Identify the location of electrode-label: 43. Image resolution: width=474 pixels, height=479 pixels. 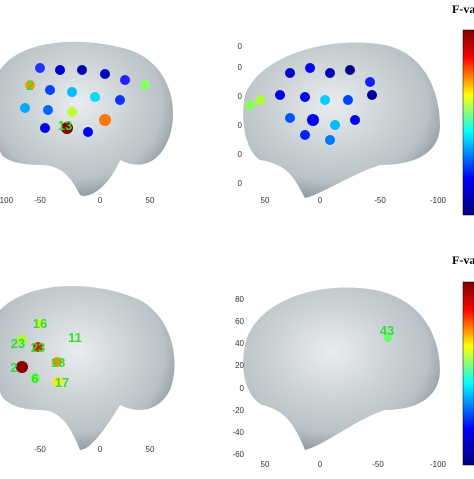
(387, 330).